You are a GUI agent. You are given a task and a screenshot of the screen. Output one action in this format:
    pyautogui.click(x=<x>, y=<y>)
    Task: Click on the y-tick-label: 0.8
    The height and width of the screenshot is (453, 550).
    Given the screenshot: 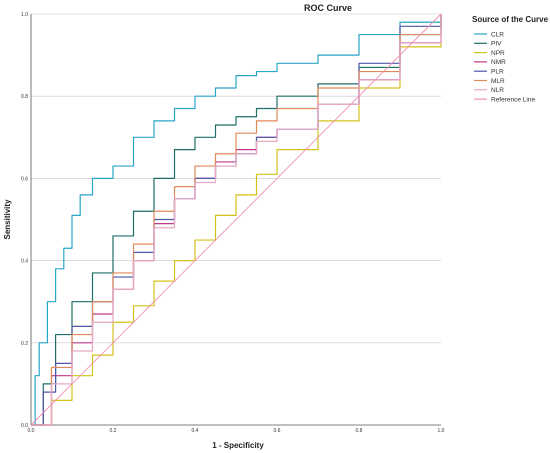 What is the action you would take?
    pyautogui.click(x=24, y=97)
    